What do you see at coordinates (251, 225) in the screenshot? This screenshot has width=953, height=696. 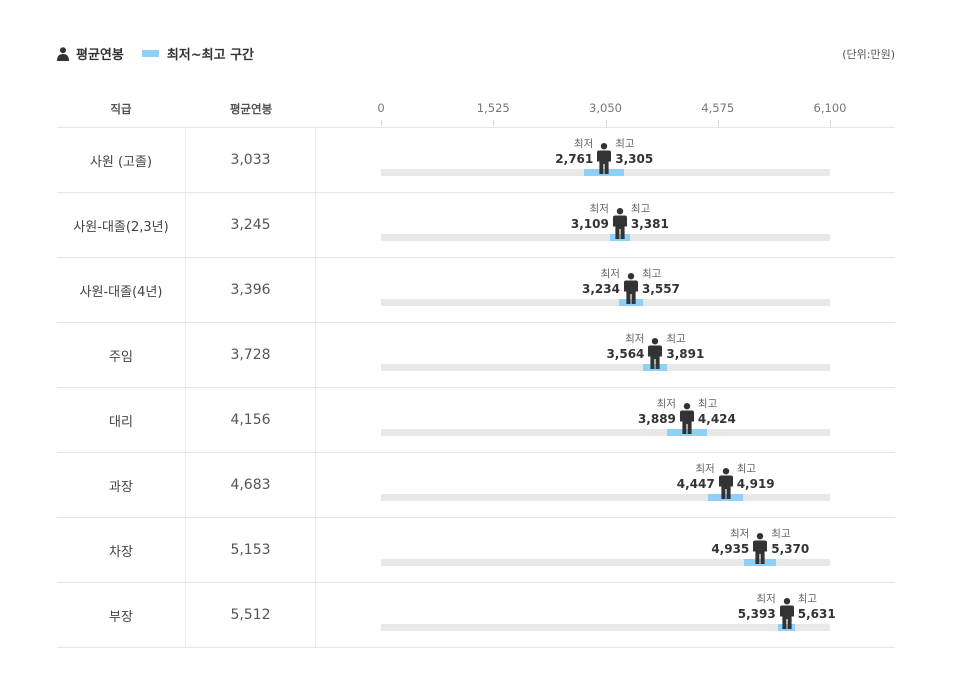 I see `avg-salary-cell: 3,245` at bounding box center [251, 225].